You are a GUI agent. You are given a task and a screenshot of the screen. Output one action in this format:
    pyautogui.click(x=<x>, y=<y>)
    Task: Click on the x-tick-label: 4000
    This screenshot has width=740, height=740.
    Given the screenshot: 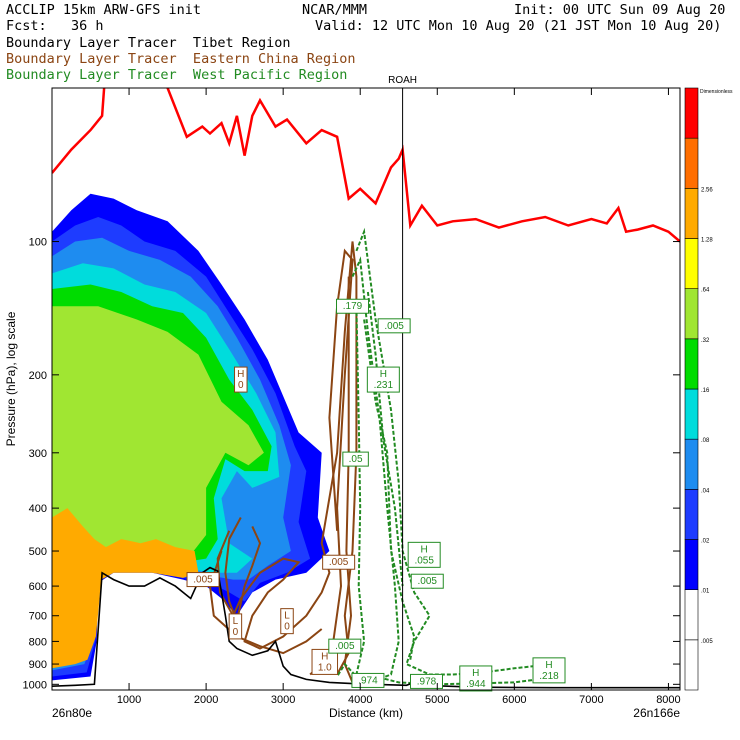 What is the action you would take?
    pyautogui.click(x=360, y=700)
    